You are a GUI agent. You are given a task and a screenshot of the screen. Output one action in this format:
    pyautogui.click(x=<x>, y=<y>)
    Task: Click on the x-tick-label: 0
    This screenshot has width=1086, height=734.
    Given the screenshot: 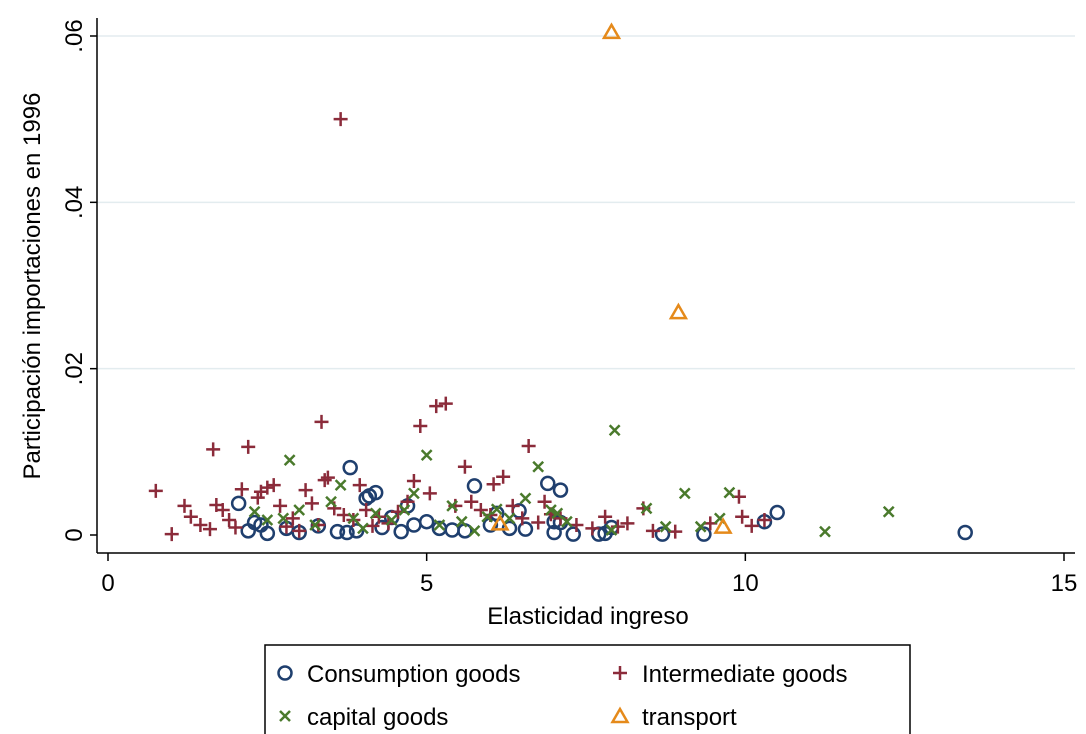 What is the action you would take?
    pyautogui.click(x=107, y=583)
    